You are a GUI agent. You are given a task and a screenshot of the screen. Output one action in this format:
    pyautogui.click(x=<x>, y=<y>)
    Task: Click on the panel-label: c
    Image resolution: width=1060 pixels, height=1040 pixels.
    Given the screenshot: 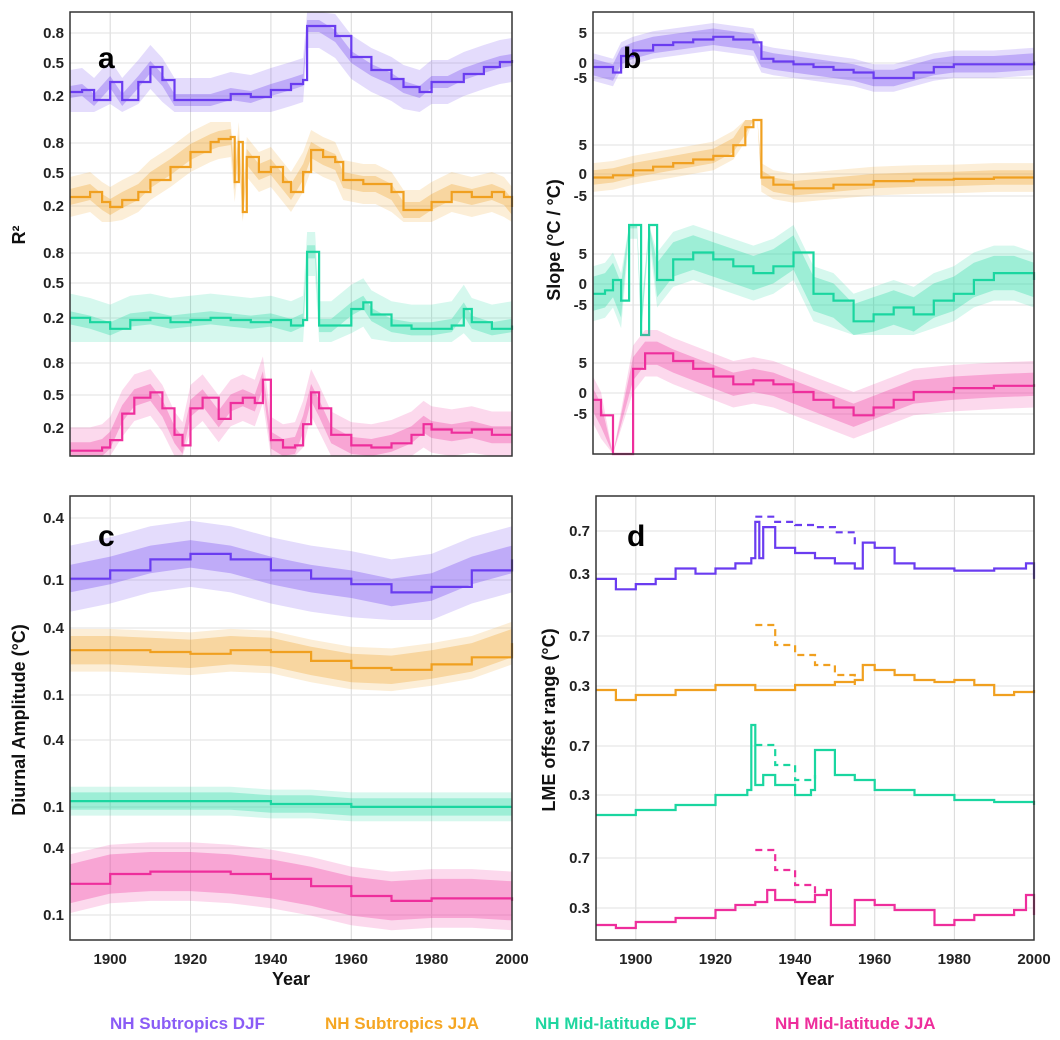 What is the action you would take?
    pyautogui.click(x=106, y=536)
    